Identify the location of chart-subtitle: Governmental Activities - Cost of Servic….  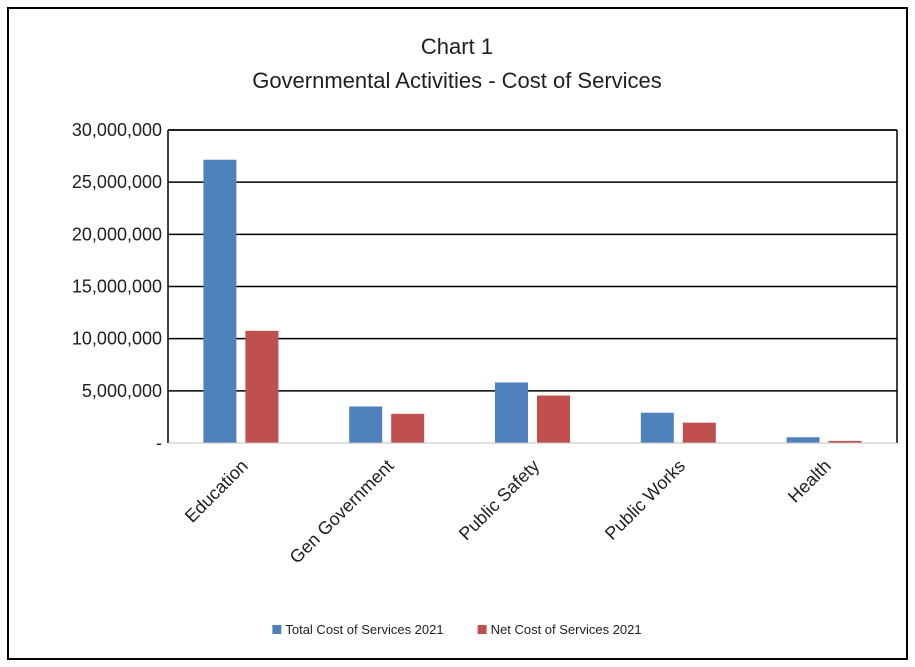
(457, 80).